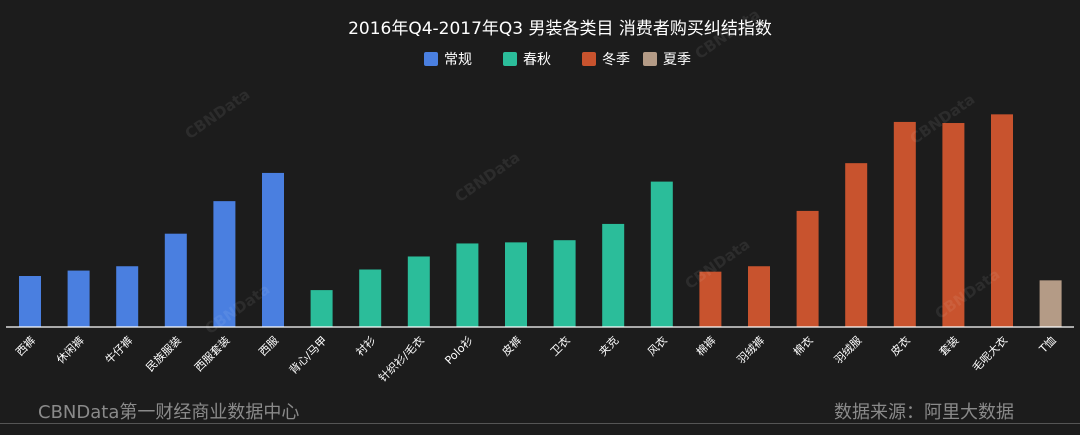 Image resolution: width=1080 pixels, height=435 pixels. What do you see at coordinates (557, 60) in the screenshot?
I see `legend: 常规 春秋 冬季 夏季` at bounding box center [557, 60].